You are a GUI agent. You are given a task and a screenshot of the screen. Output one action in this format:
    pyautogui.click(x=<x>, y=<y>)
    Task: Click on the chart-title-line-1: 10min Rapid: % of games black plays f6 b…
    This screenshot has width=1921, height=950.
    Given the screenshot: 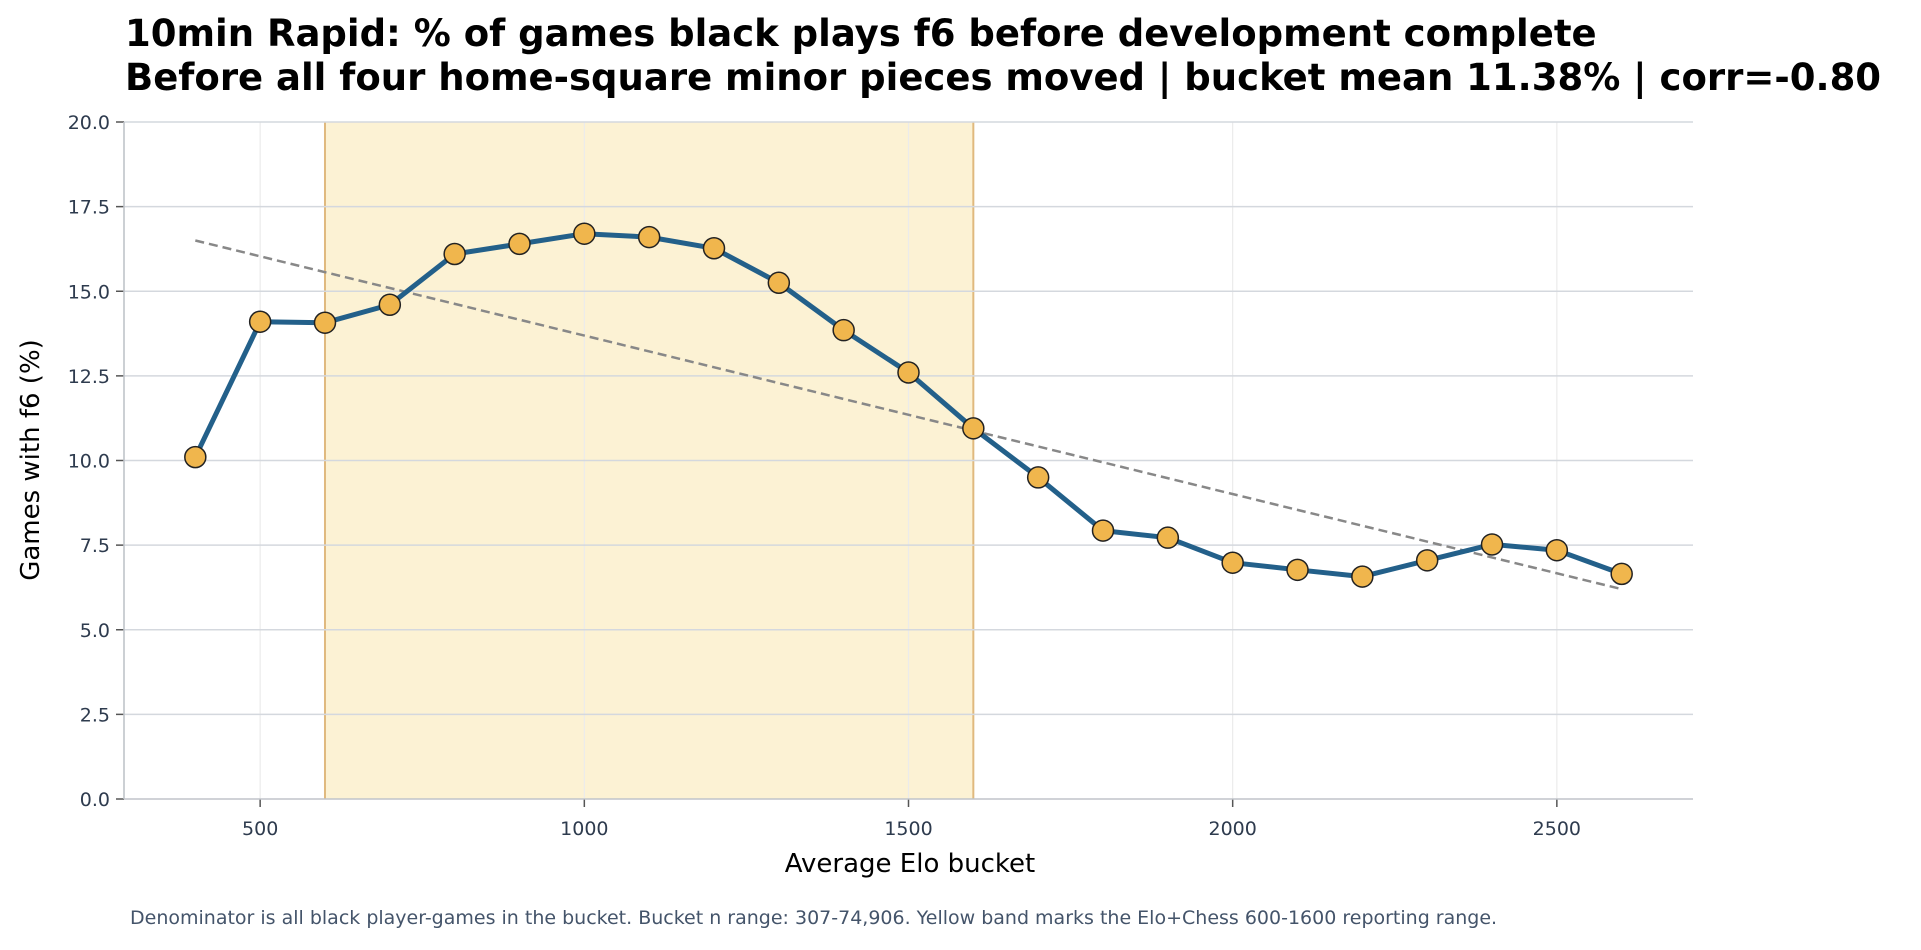 What is the action you would take?
    pyautogui.click(x=861, y=33)
    